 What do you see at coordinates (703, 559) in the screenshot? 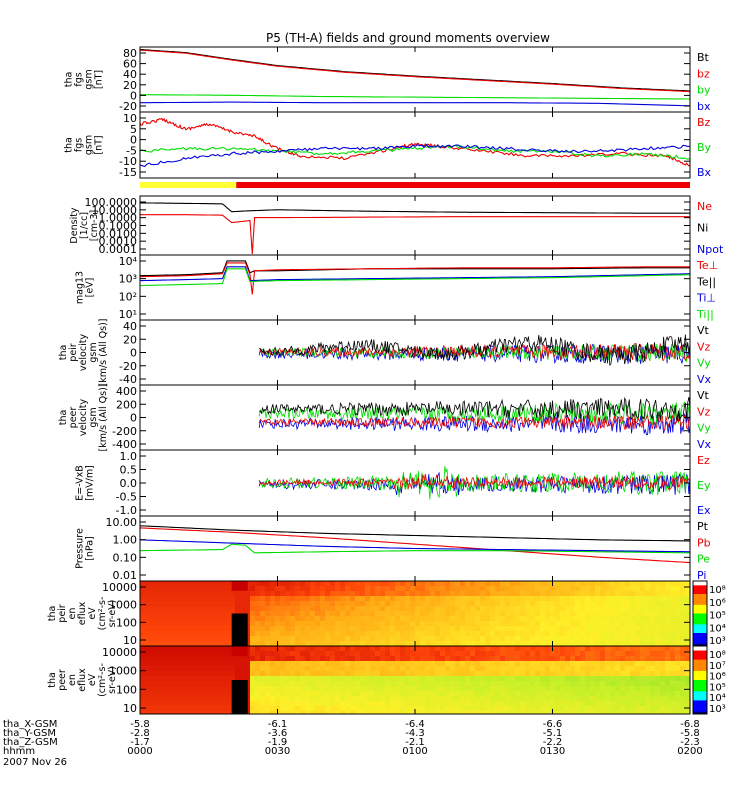
I see `legend-entry-Pe: Pe` at bounding box center [703, 559].